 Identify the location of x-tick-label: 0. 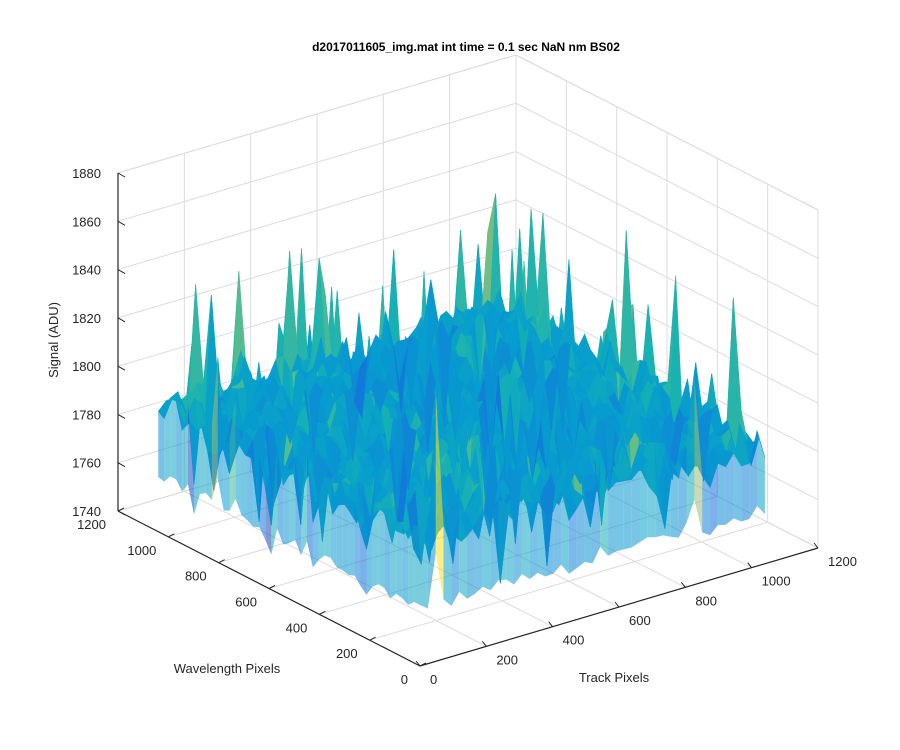
(433, 679).